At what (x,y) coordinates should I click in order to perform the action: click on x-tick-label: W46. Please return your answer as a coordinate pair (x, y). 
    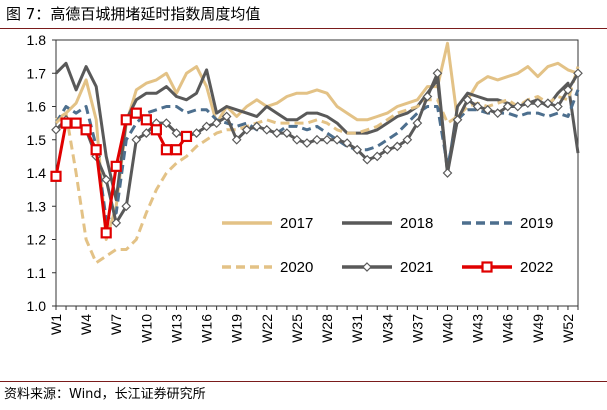
    Looking at the image, I should click on (508, 328).